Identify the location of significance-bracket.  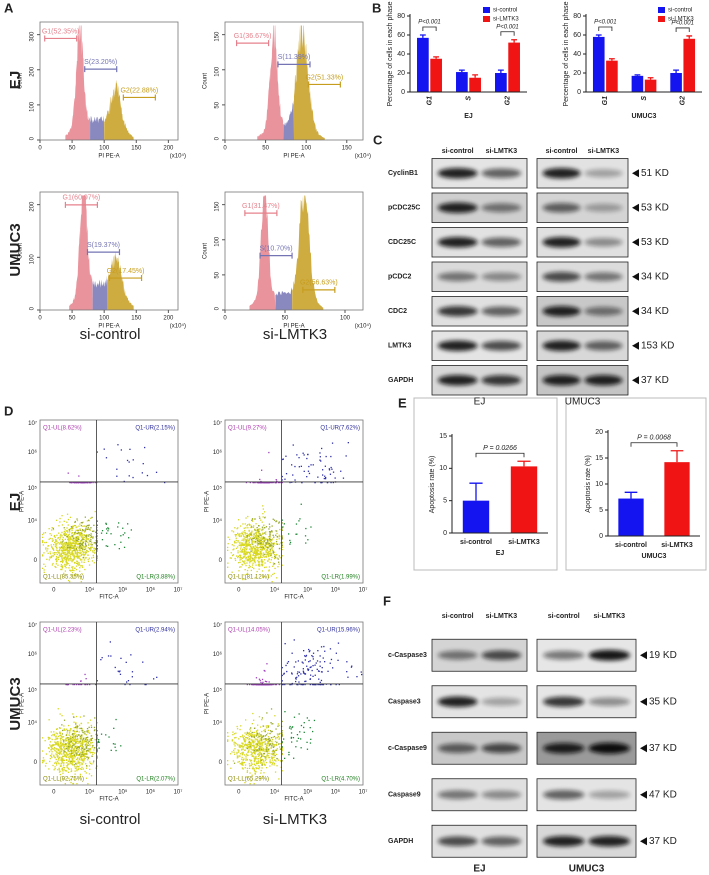
(507, 33).